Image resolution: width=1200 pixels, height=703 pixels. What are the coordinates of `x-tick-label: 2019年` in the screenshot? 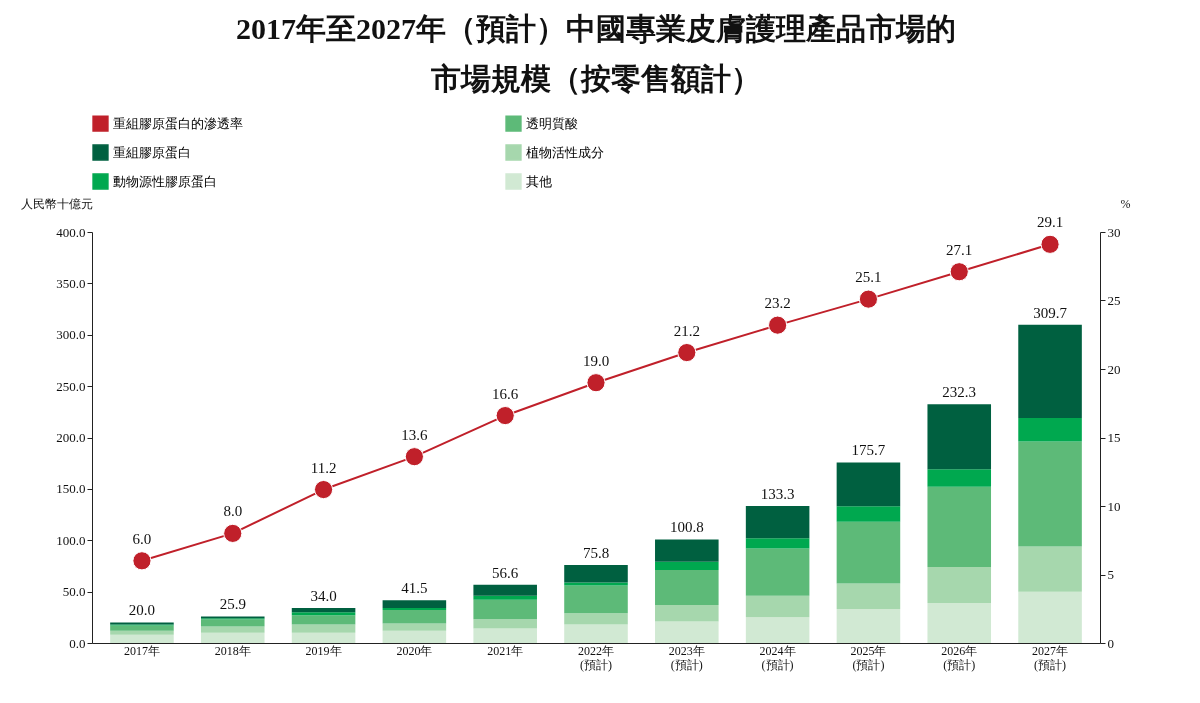 It's located at (323, 650).